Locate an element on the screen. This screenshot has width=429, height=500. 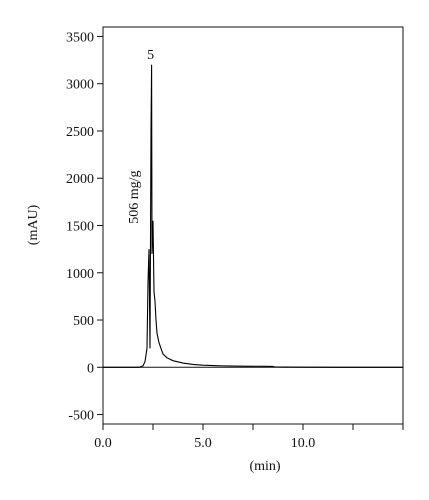
x-axis-title: (min) is located at coordinates (264, 466).